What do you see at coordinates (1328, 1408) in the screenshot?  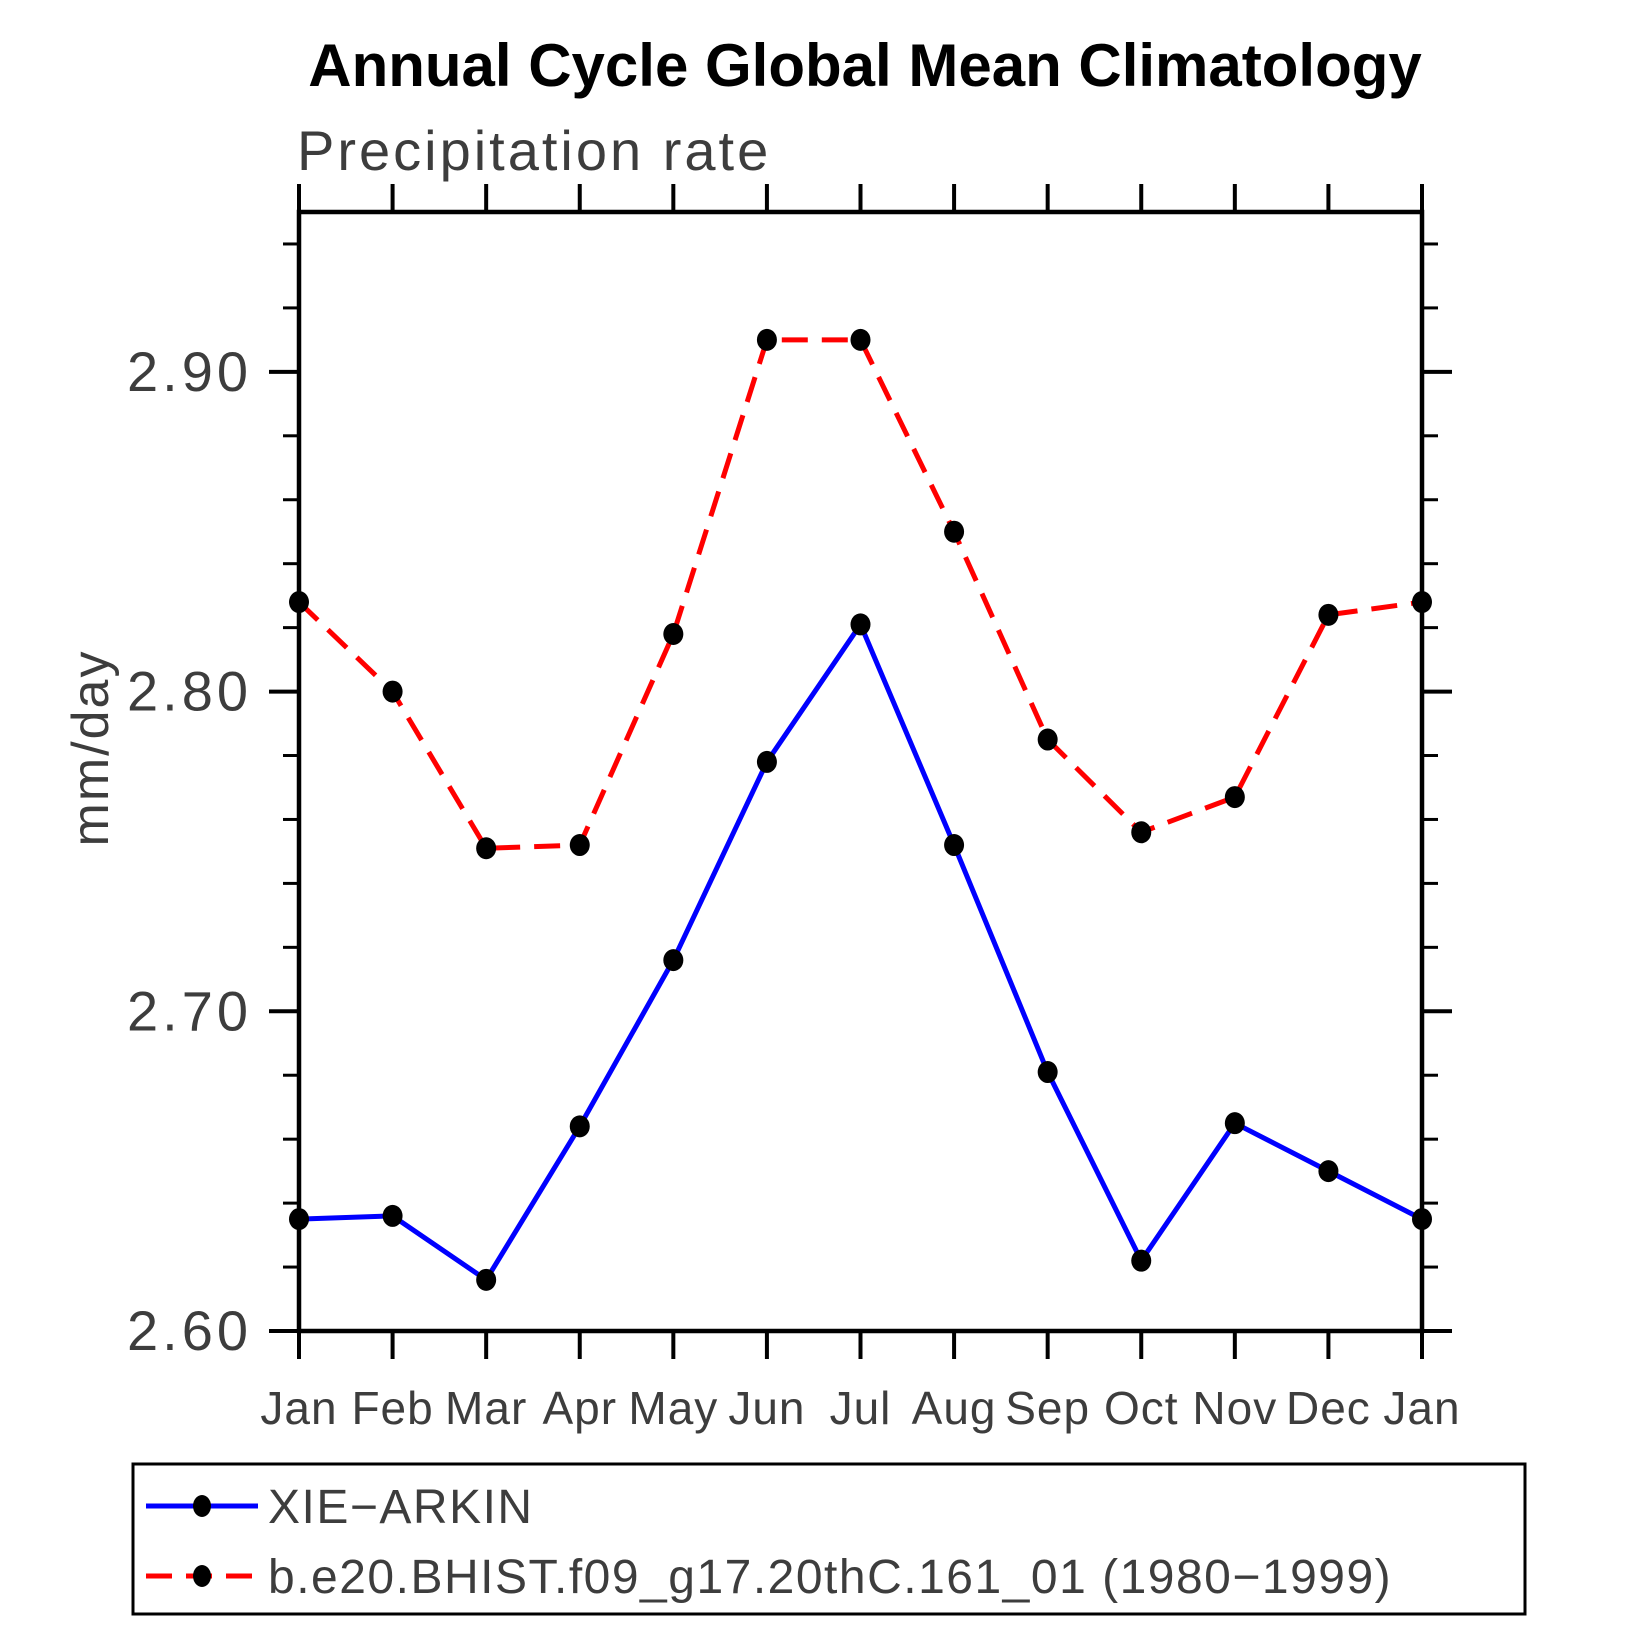 I see `x-tick-label: Dec` at bounding box center [1328, 1408].